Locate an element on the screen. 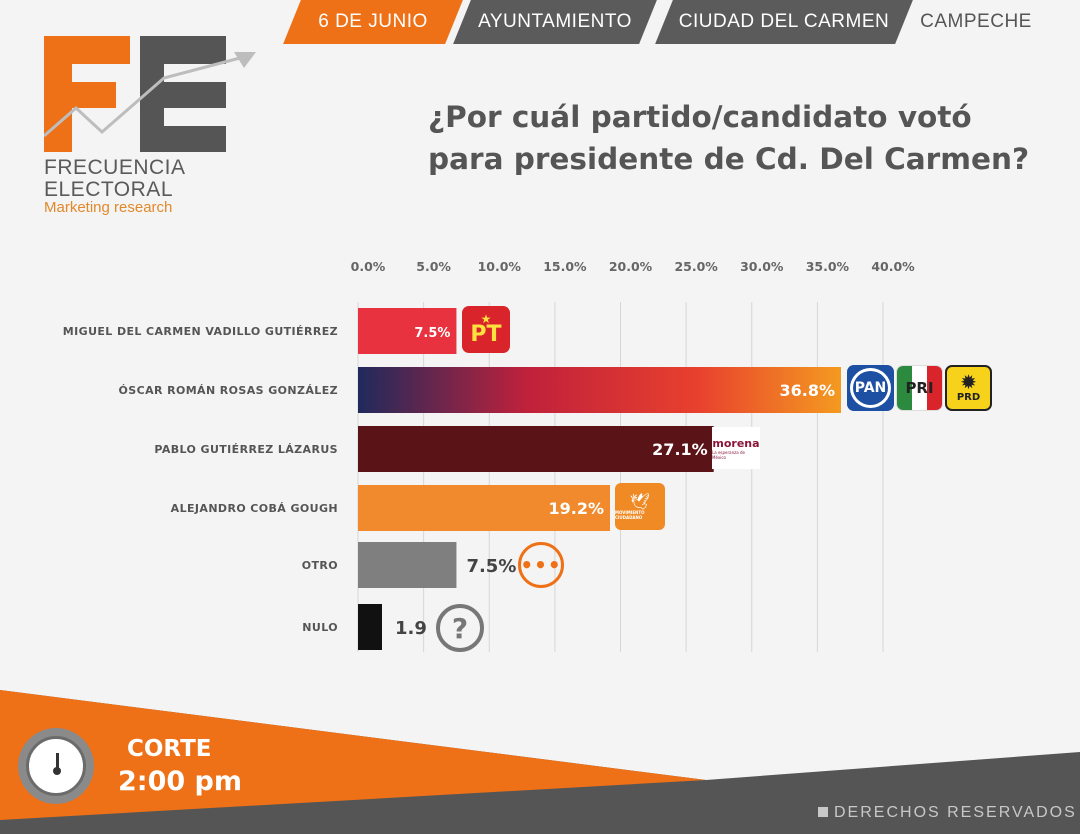  logo-text-frecuencia: FRECUENCIA is located at coordinates (115, 167).